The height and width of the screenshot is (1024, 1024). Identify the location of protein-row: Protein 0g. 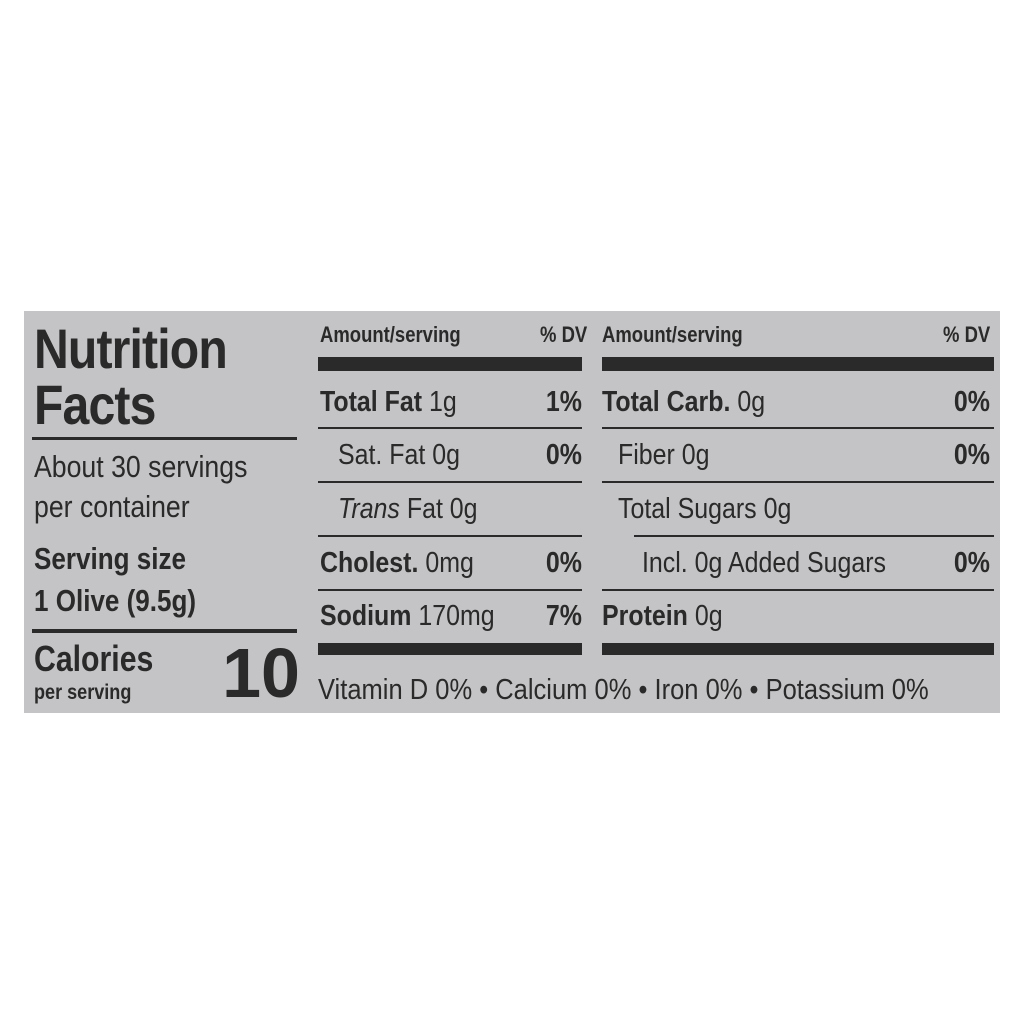
(662, 616).